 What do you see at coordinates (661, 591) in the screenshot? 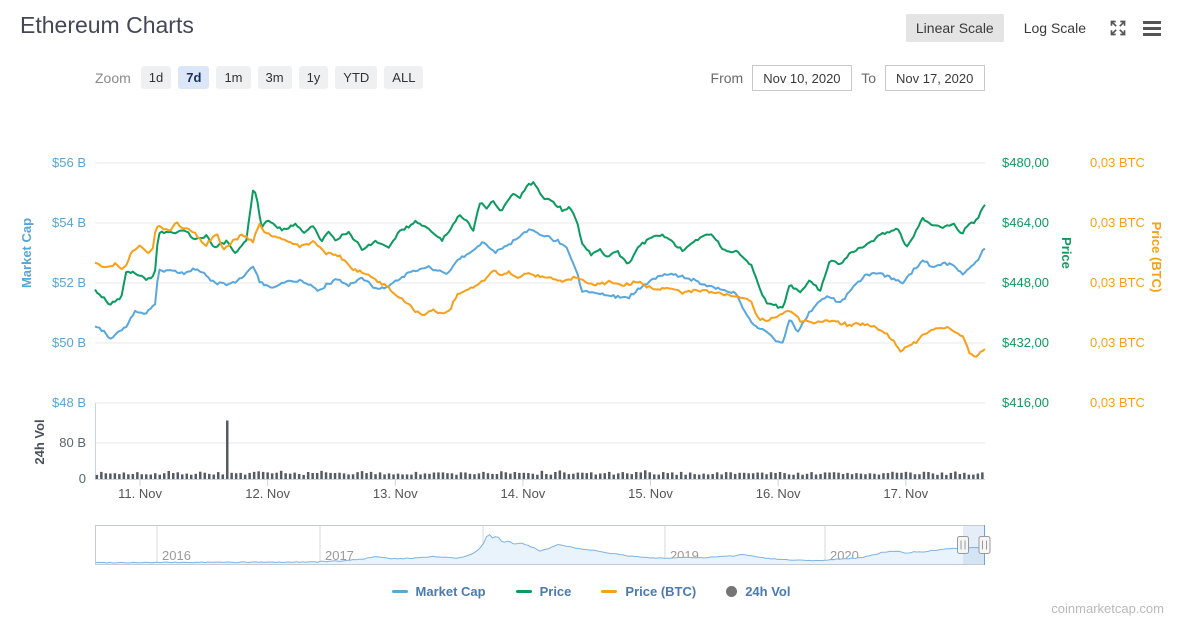
I see `legend-label: Price (BTC)` at bounding box center [661, 591].